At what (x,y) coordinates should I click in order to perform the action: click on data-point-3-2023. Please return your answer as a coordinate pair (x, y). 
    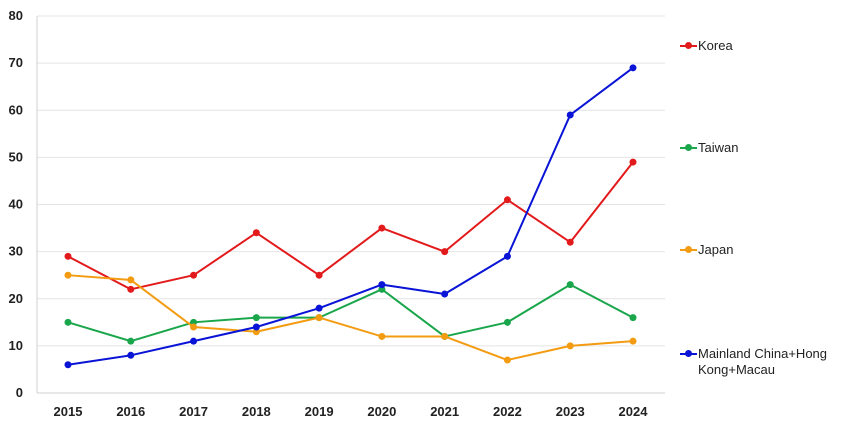
    Looking at the image, I should click on (570, 115).